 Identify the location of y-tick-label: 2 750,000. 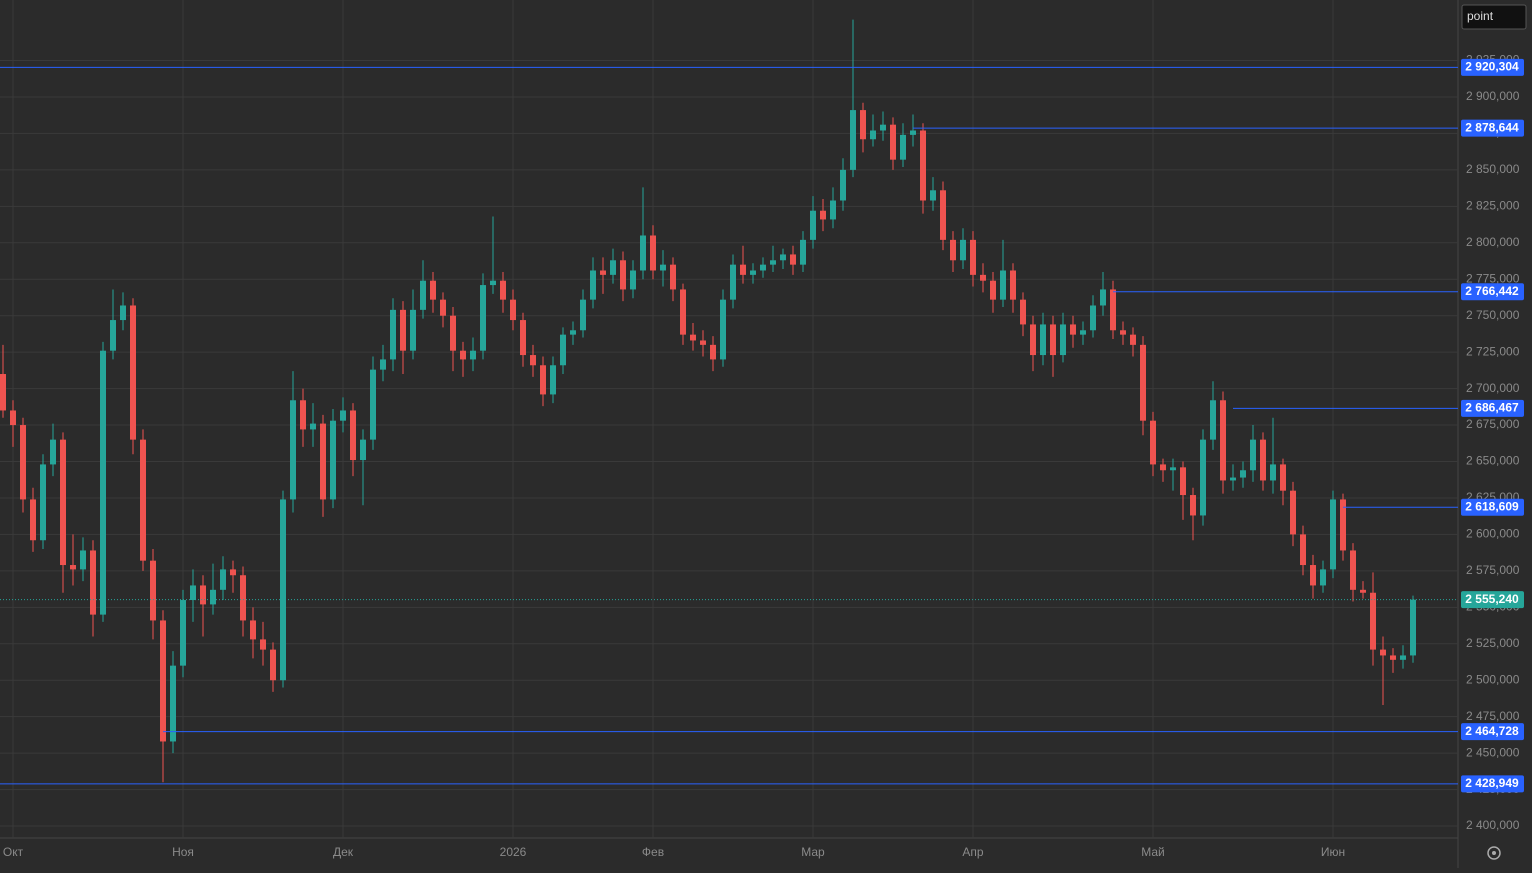
(1493, 315).